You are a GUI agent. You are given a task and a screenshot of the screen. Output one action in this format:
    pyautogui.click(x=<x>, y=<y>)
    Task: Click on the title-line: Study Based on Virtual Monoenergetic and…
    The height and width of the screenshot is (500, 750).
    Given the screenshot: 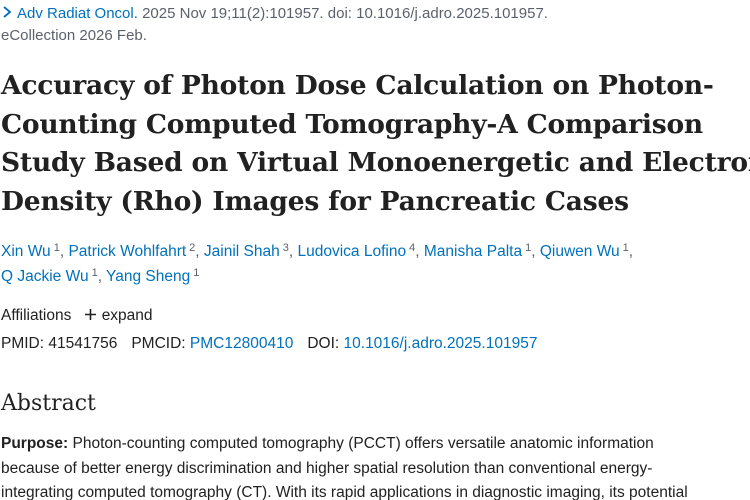 What is the action you would take?
    pyautogui.click(x=375, y=162)
    